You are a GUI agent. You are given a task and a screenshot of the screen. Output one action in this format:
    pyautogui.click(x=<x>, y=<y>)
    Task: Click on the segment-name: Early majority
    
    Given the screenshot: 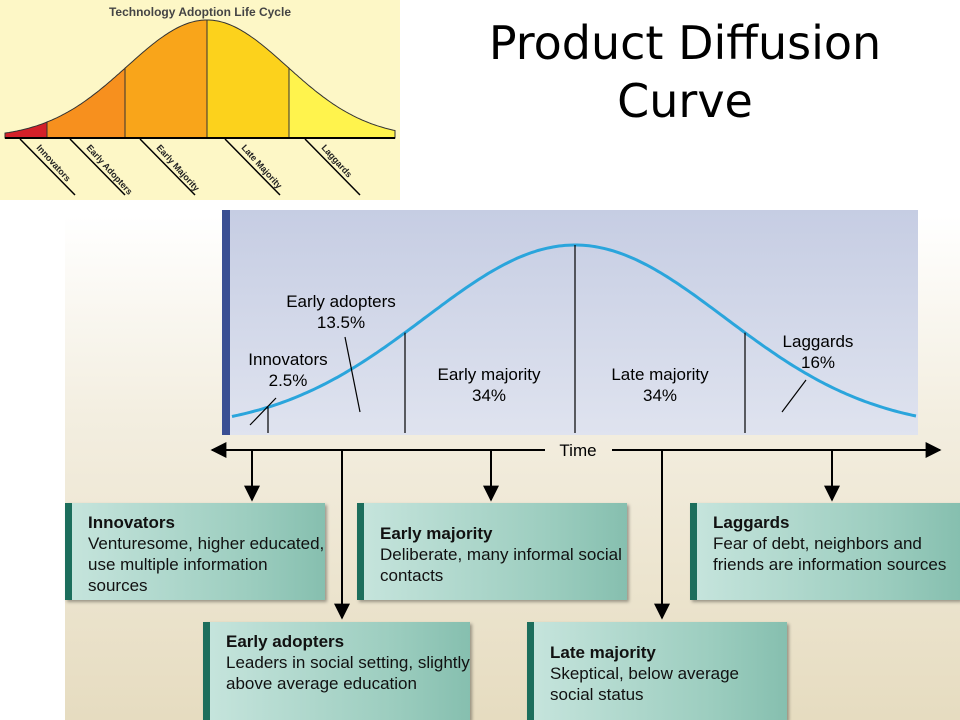 What is the action you would take?
    pyautogui.click(x=489, y=374)
    